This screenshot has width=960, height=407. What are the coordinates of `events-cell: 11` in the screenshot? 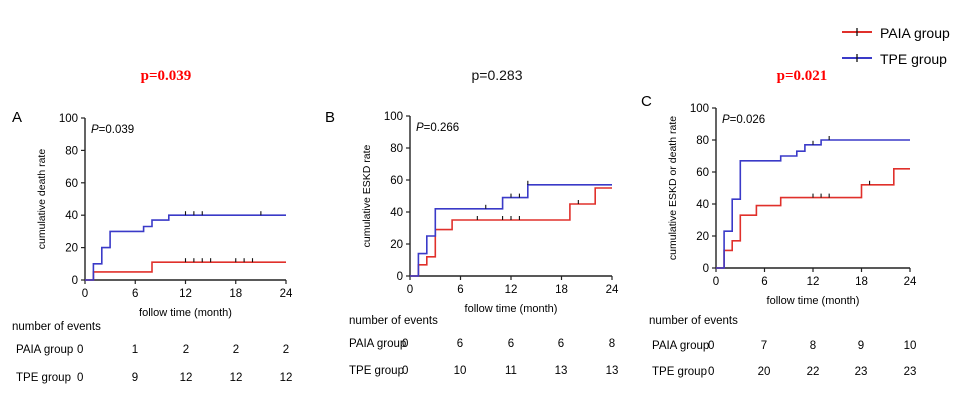 It's located at (511, 371).